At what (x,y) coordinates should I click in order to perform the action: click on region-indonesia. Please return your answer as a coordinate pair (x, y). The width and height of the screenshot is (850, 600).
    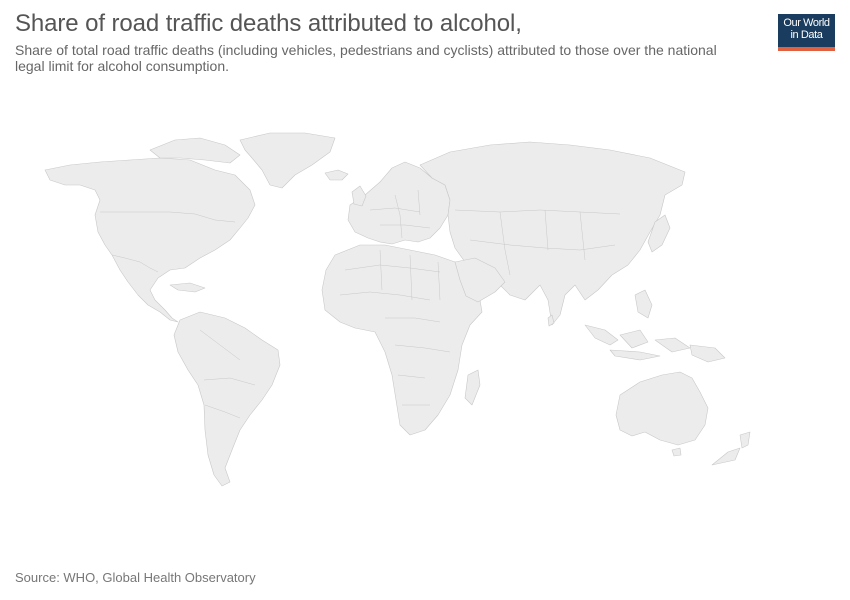
    Looking at the image, I should click on (637, 342).